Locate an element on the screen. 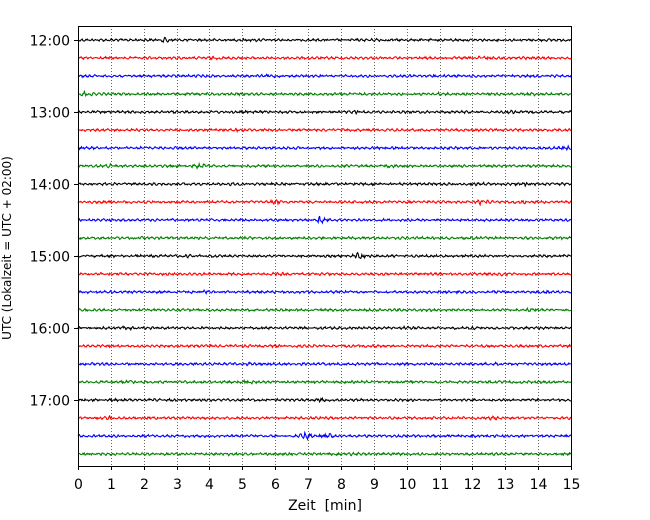 The image size is (650, 520). x-tick-label-8: 8 is located at coordinates (341, 485).